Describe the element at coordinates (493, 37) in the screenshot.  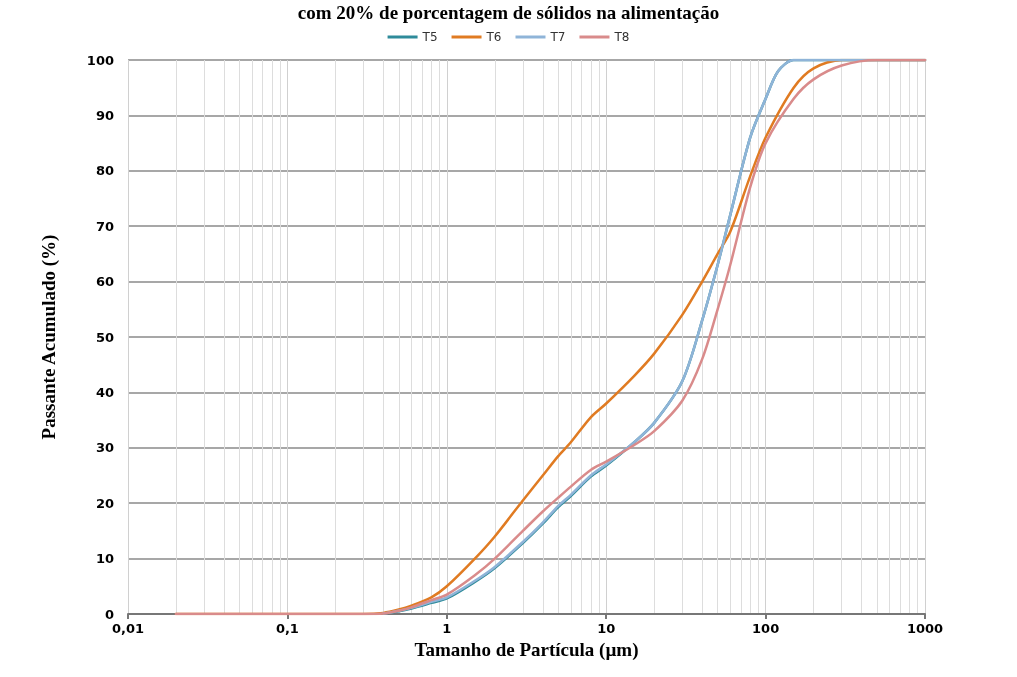
I see `legend-label: T6` at that location.